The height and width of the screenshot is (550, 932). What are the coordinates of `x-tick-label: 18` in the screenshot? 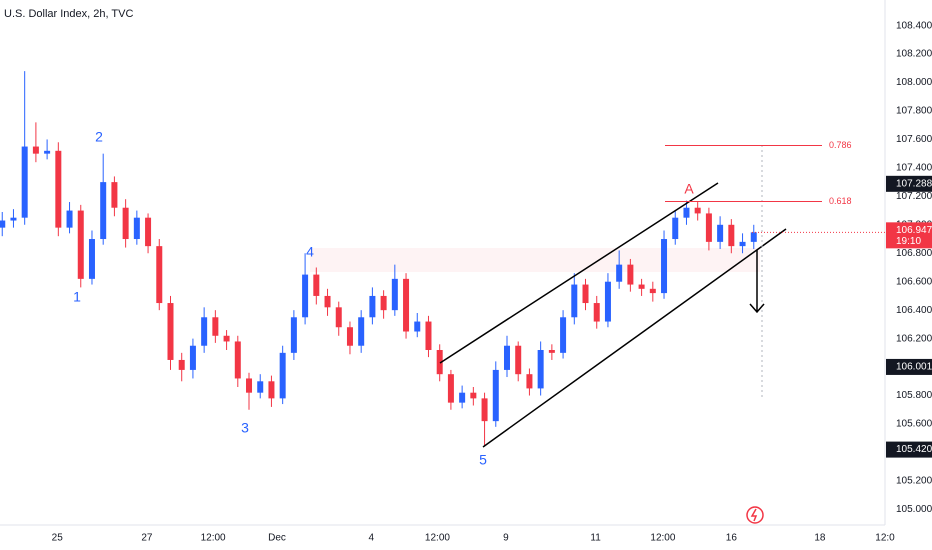 It's located at (820, 538).